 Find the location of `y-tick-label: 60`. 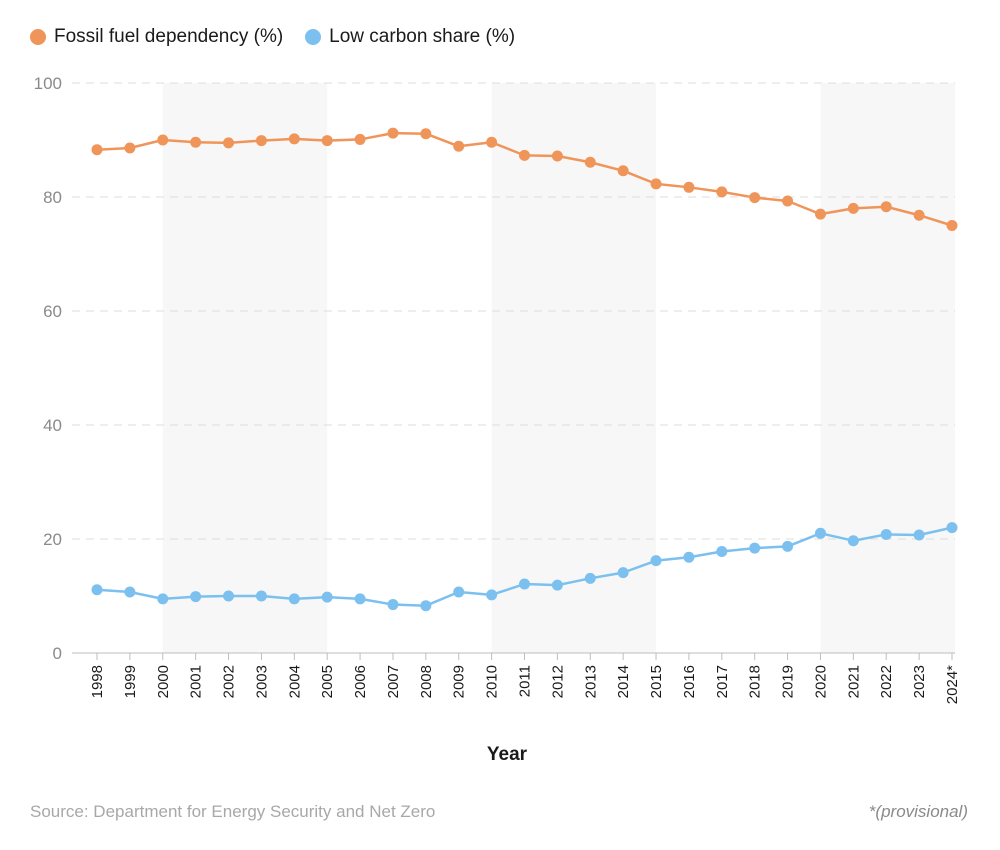

y-tick-label: 60 is located at coordinates (52, 311).